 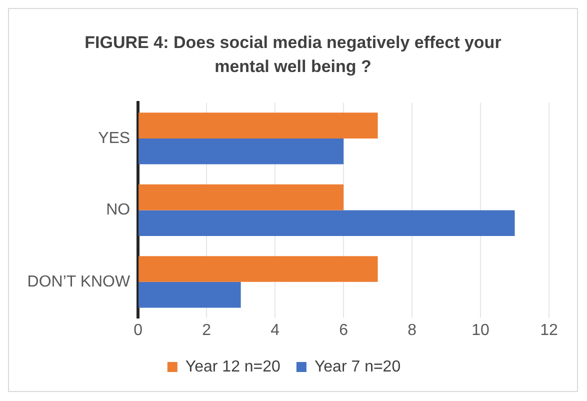 I want to click on x-tick-label: 12, so click(x=549, y=330).